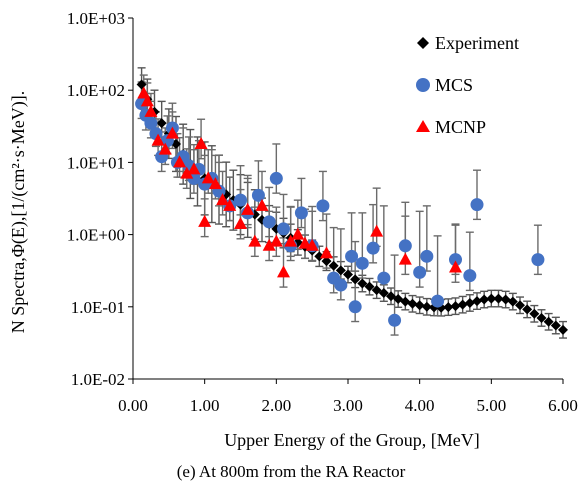 This screenshot has height=491, width=582. What do you see at coordinates (563, 405) in the screenshot?
I see `x-tick-label: 6.00` at bounding box center [563, 405].